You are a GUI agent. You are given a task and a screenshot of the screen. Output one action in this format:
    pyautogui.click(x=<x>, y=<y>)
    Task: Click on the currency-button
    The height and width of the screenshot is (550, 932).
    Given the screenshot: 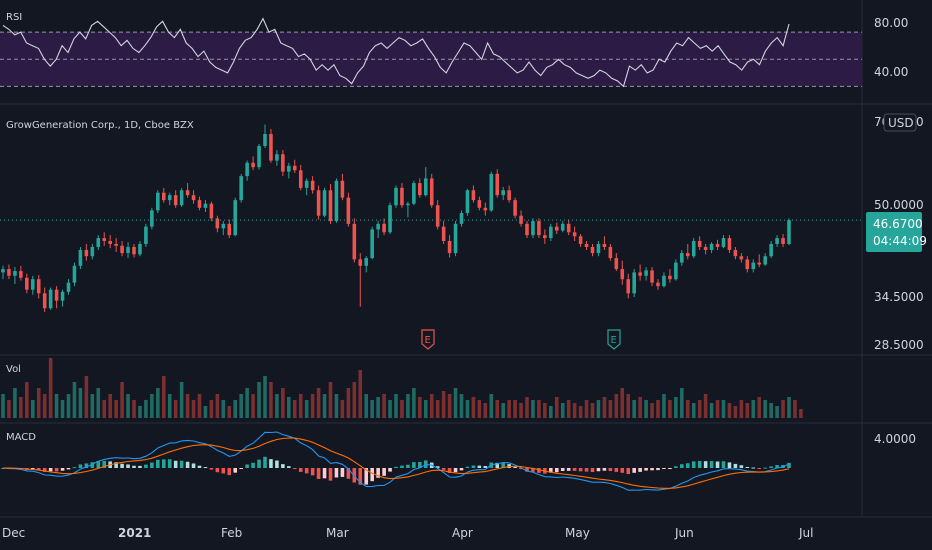 What is the action you would take?
    pyautogui.click(x=900, y=122)
    